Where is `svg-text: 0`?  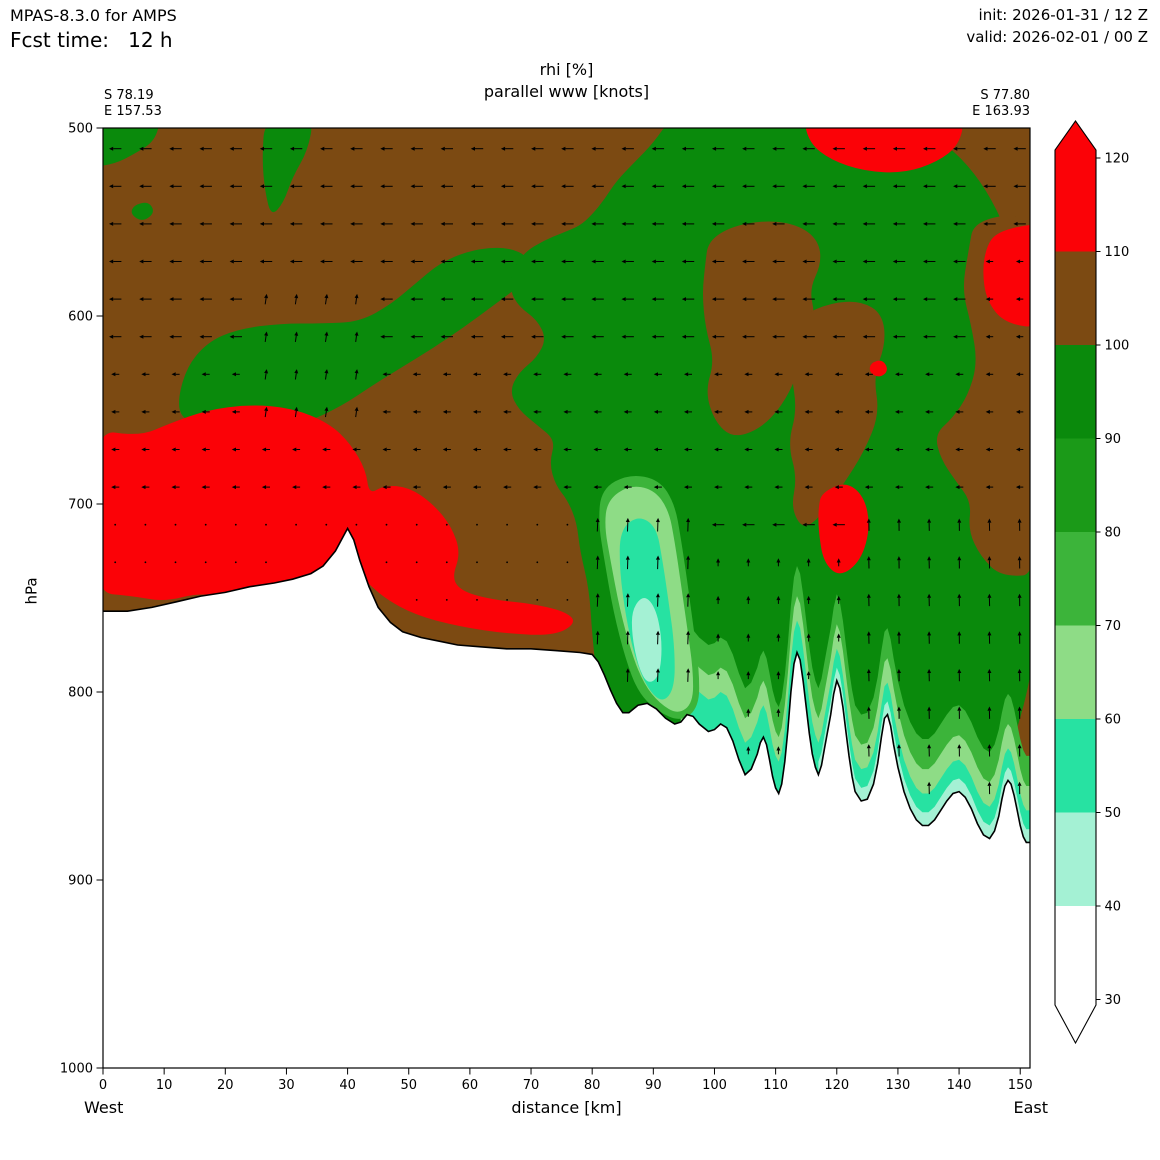
svg-text: 0 is located at coordinates (103, 1085).